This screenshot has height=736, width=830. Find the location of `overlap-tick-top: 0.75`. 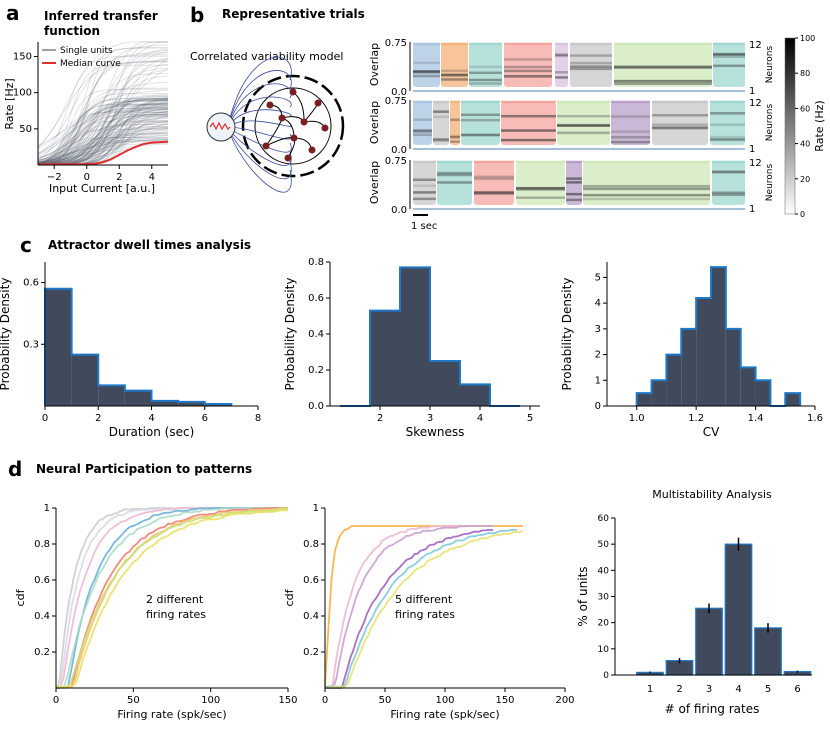

overlap-tick-top: 0.75 is located at coordinates (396, 43).